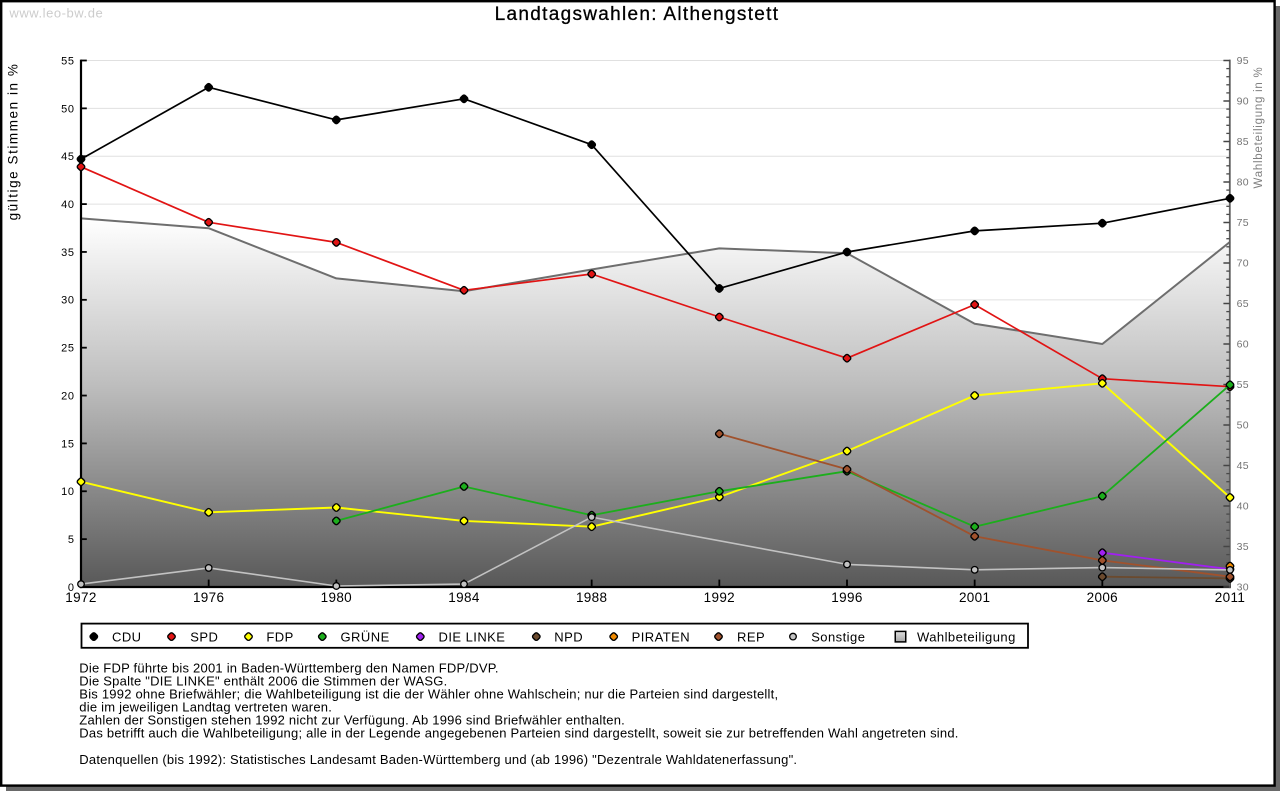 Image resolution: width=1280 pixels, height=791 pixels. Describe the element at coordinates (1243, 142) in the screenshot. I see `svg-text: 85` at that location.